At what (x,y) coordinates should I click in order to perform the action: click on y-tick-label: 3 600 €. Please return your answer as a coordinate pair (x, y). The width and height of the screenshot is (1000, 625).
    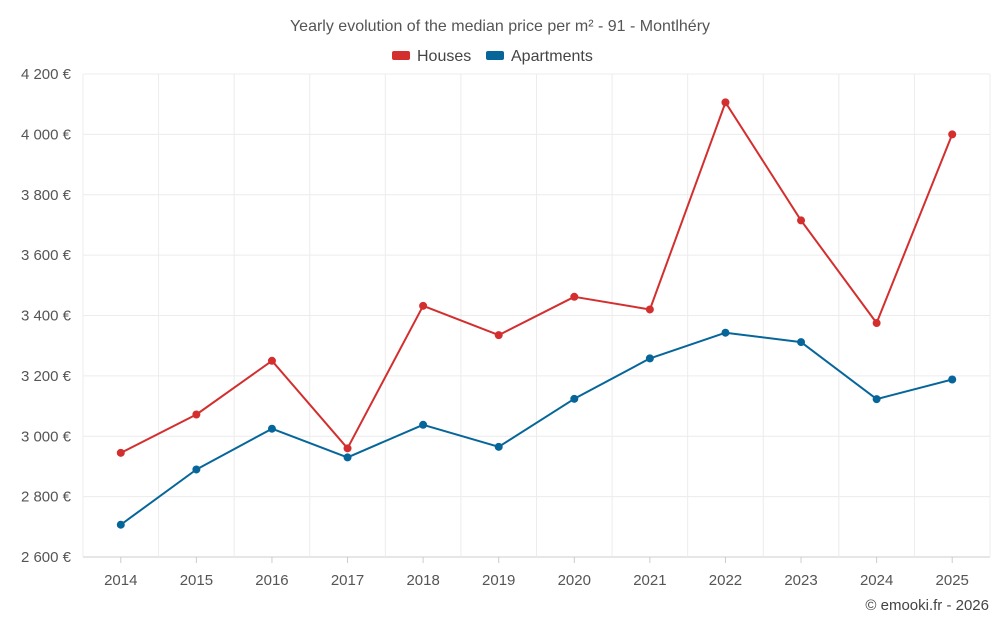
    Looking at the image, I should click on (46, 255).